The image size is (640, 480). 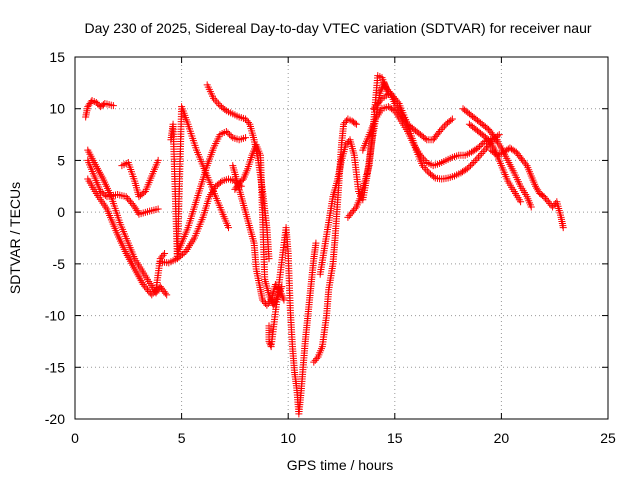 I want to click on x-tick-label: 15, so click(x=395, y=438).